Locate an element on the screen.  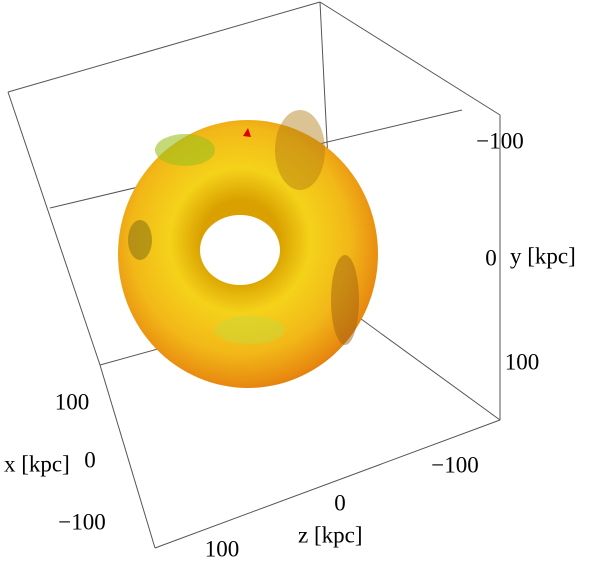
z-tick-label: 0 is located at coordinates (340, 502).